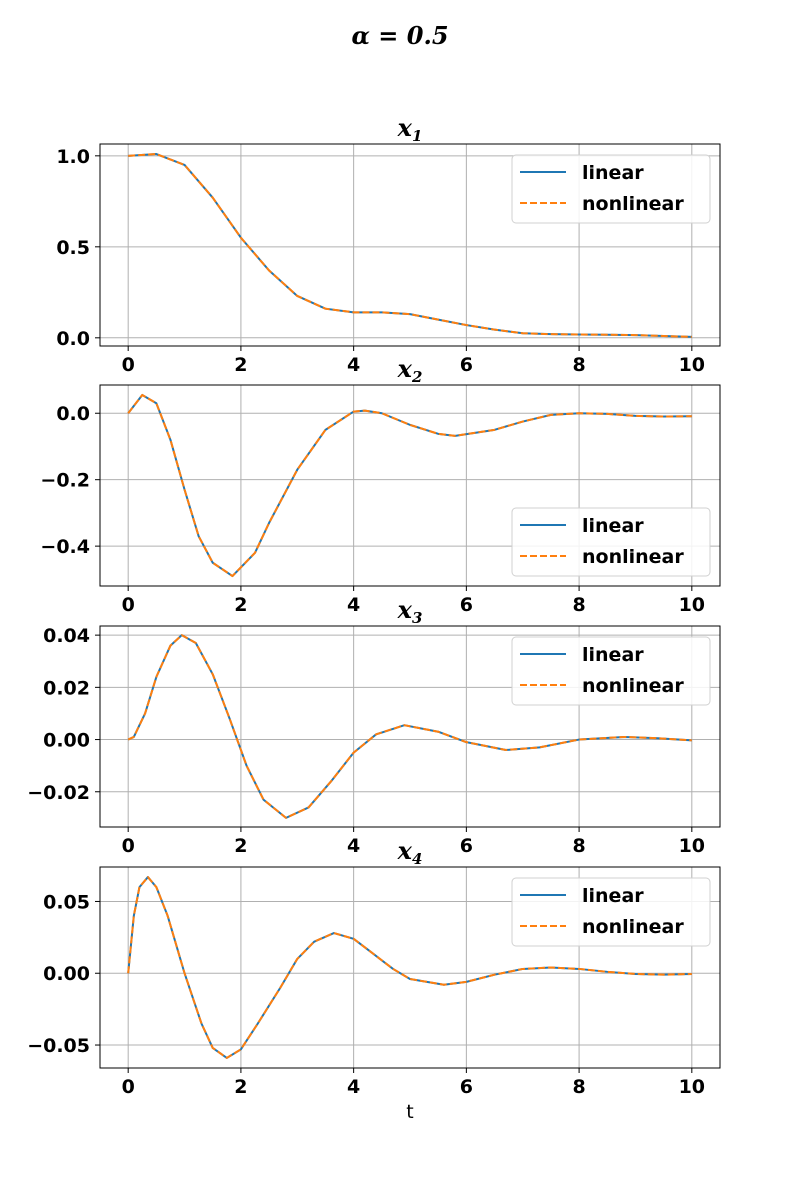  What do you see at coordinates (66, 636) in the screenshot?
I see `y-tick-label: 0.04` at bounding box center [66, 636].